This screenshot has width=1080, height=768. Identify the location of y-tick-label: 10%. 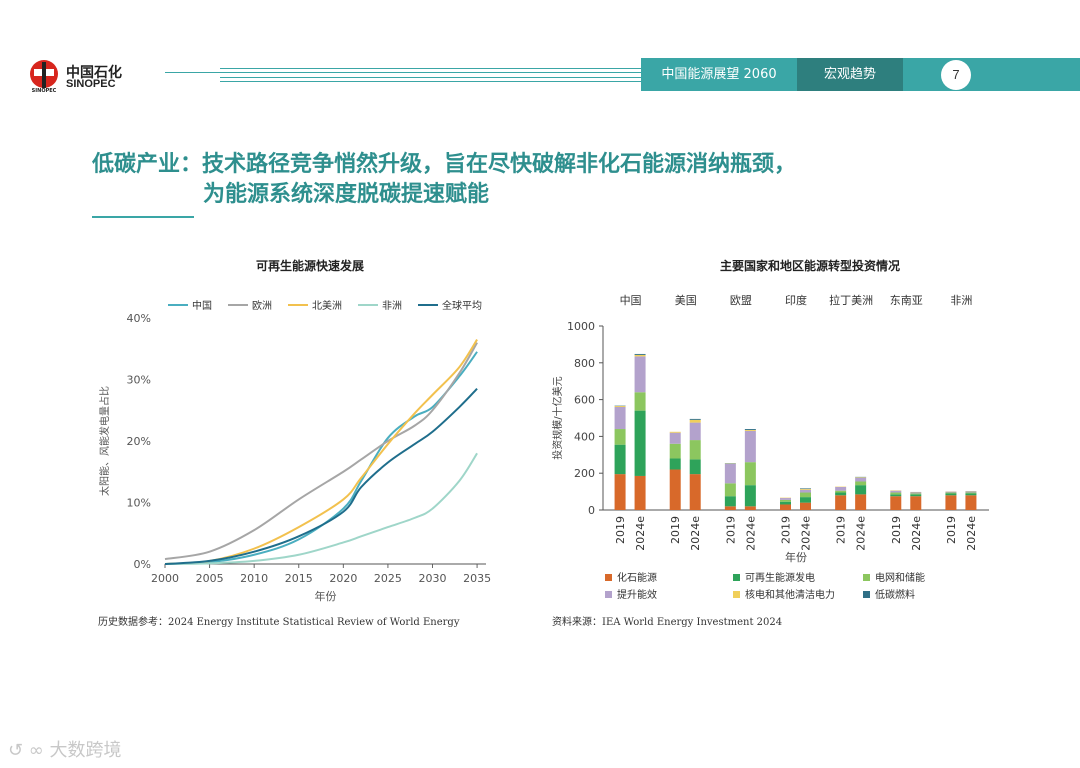
(139, 503).